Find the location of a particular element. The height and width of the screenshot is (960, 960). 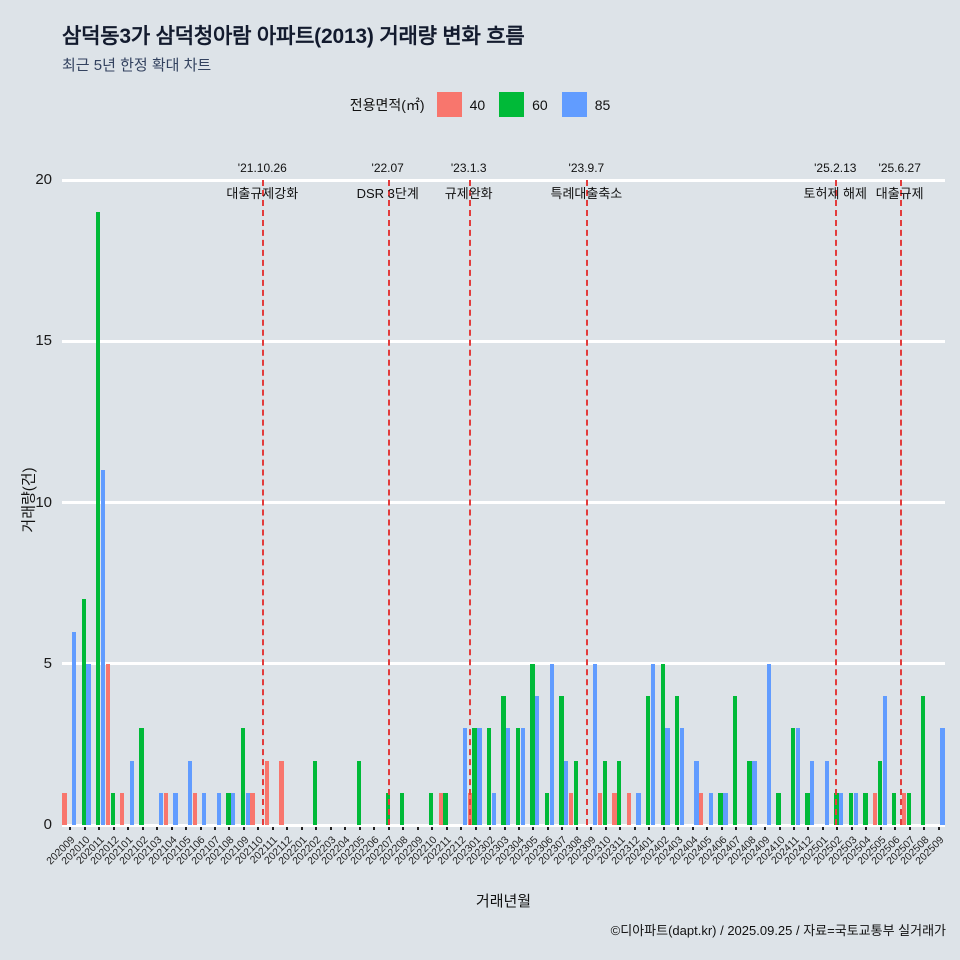

event-date-202506: '25.6.27 is located at coordinates (899, 168).